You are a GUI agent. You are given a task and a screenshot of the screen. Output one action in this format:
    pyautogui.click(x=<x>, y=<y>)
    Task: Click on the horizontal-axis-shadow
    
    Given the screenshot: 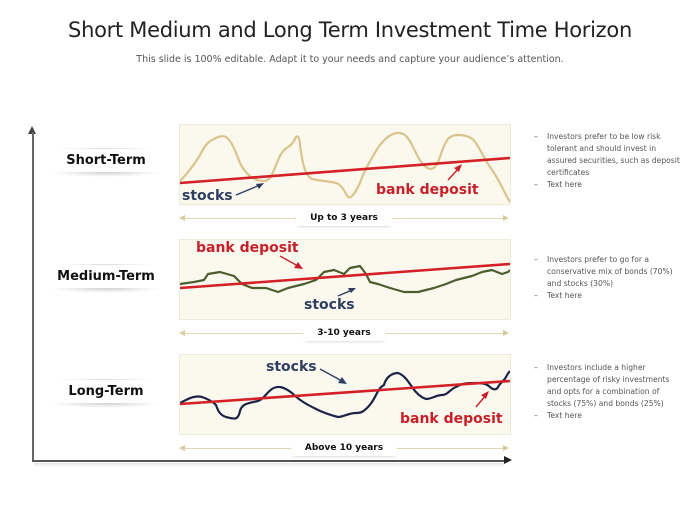 What is the action you would take?
    pyautogui.click(x=269, y=465)
    